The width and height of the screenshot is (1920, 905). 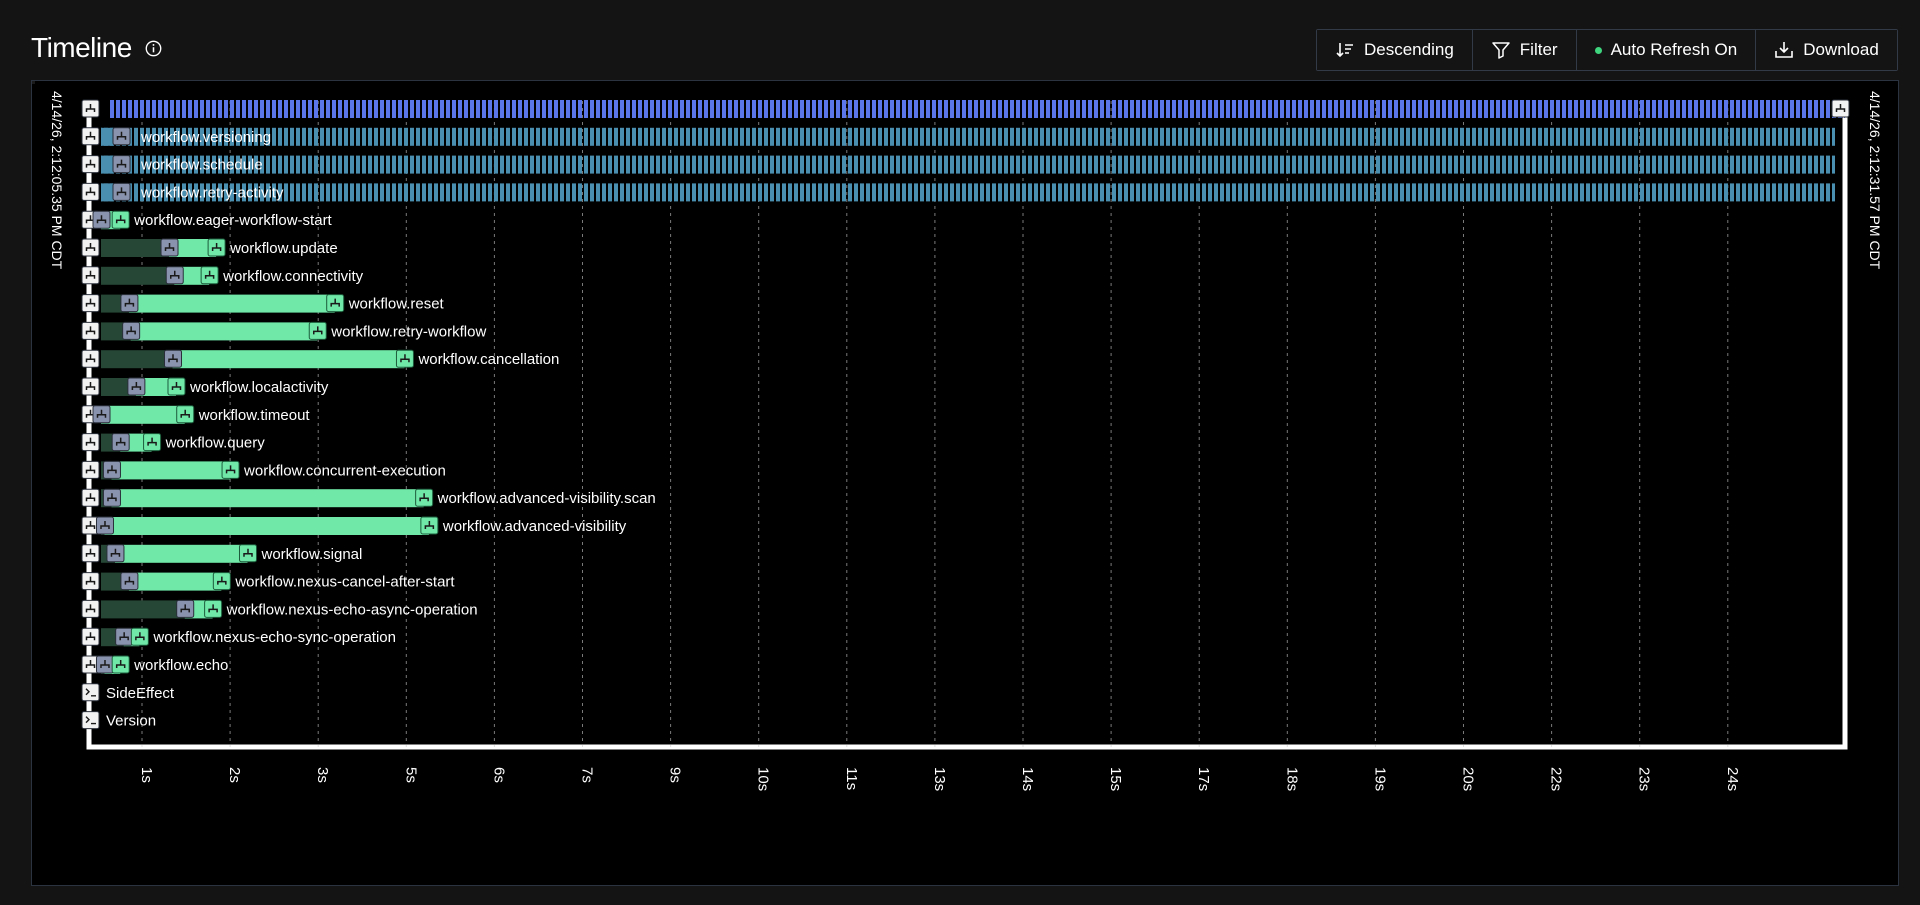 What do you see at coordinates (851, 778) in the screenshot?
I see `tick-label: 11s` at bounding box center [851, 778].